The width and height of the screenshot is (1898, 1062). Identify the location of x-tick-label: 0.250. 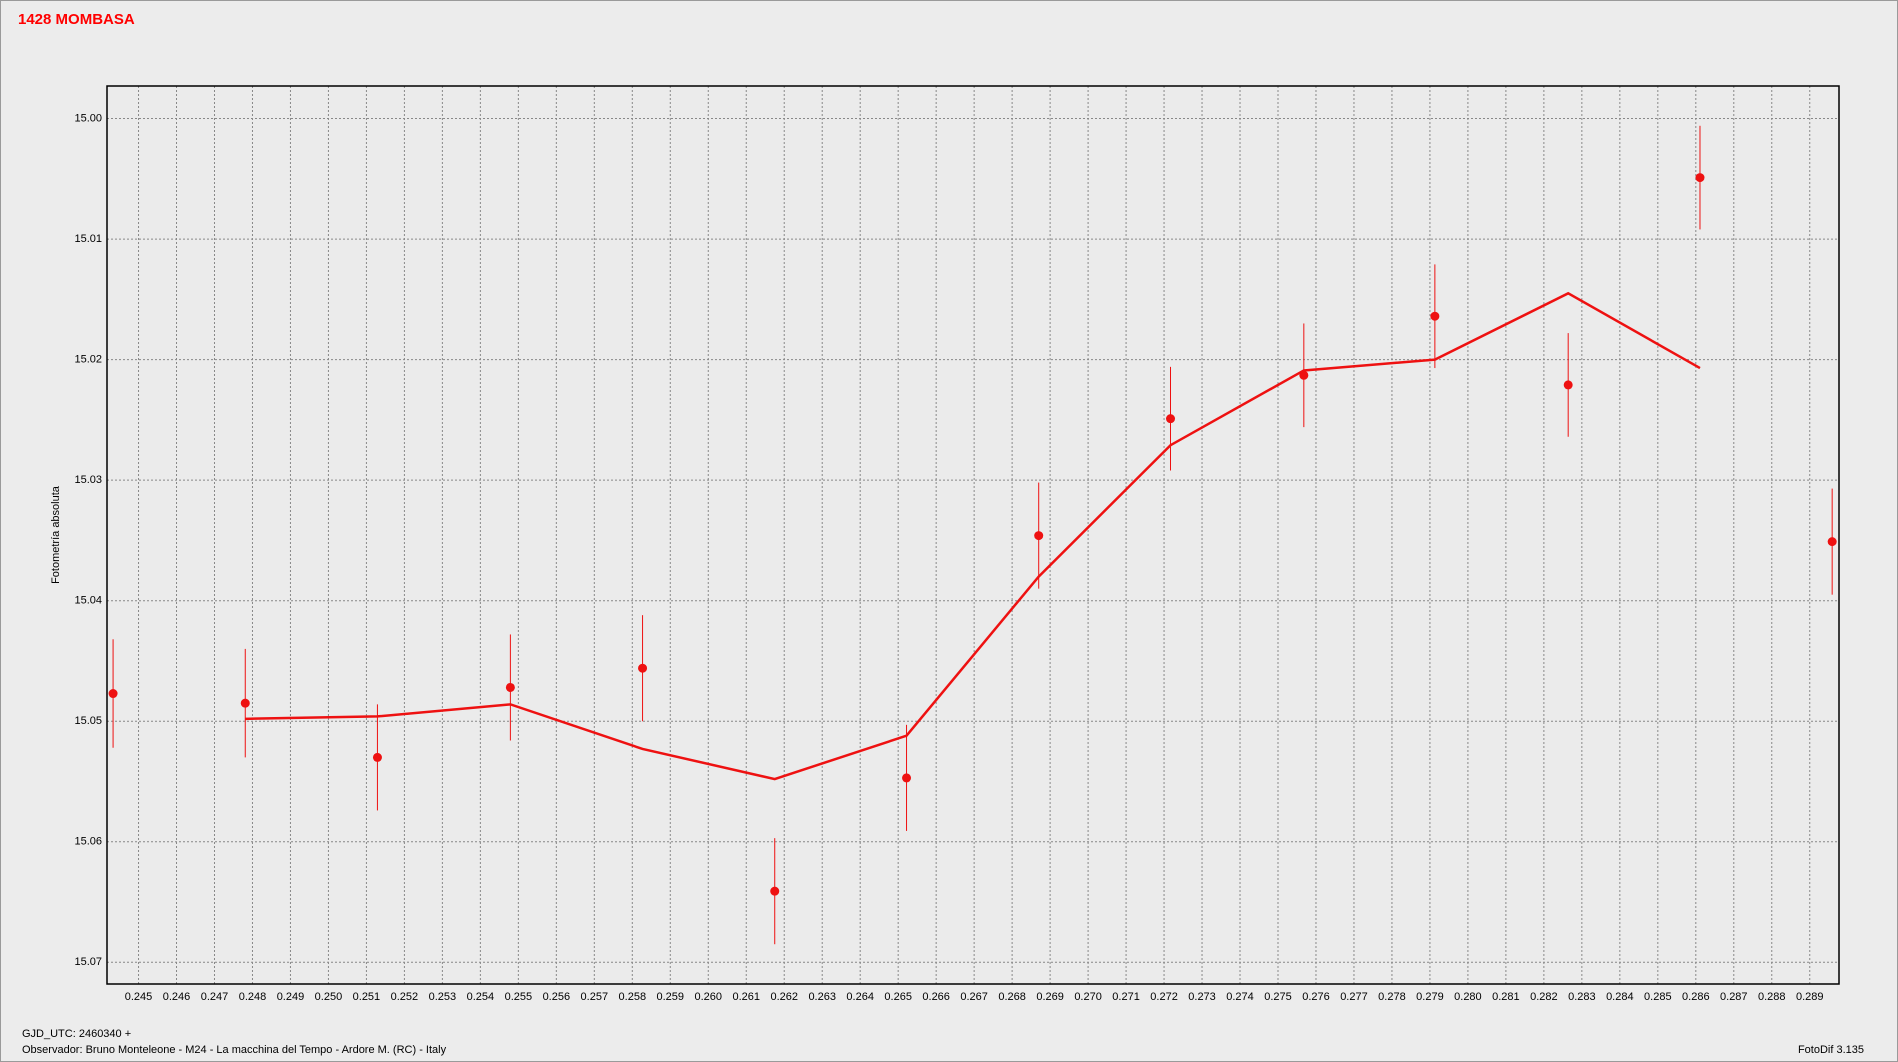
(329, 997).